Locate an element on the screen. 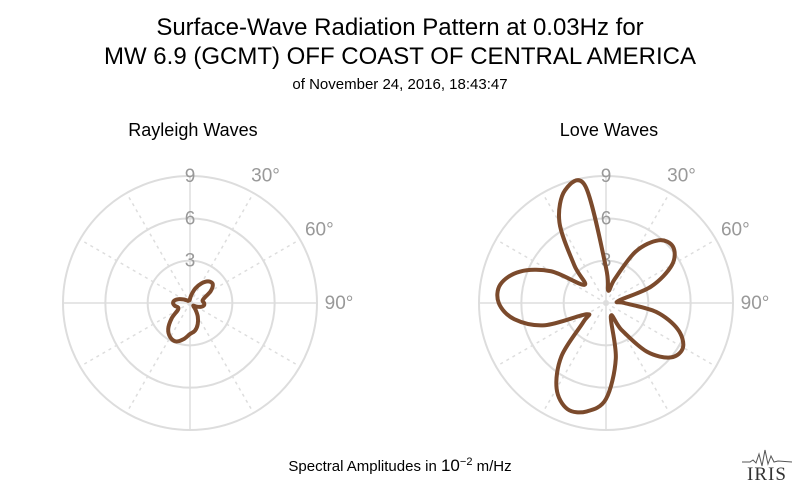 This screenshot has width=800, height=496. unit-exponent: −2 is located at coordinates (466, 462).